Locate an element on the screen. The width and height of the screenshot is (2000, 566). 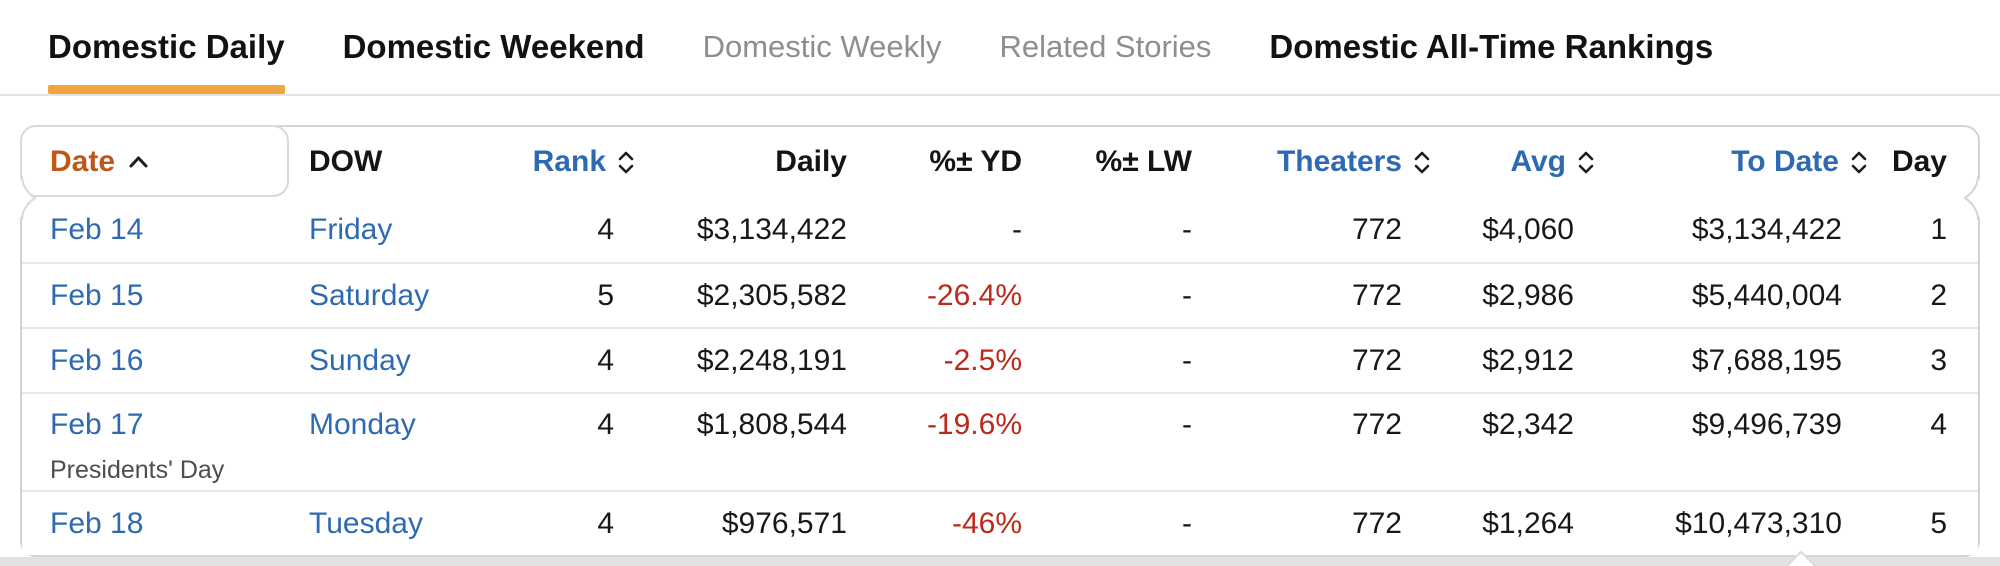
cell-date: Feb 15 is located at coordinates (155, 295).